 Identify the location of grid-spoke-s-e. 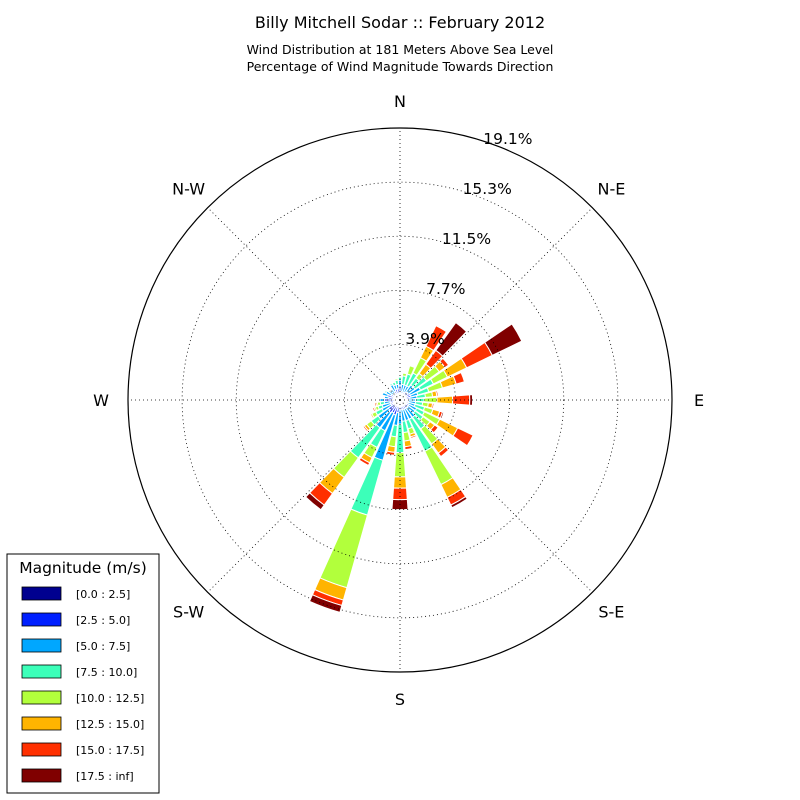
(496, 496).